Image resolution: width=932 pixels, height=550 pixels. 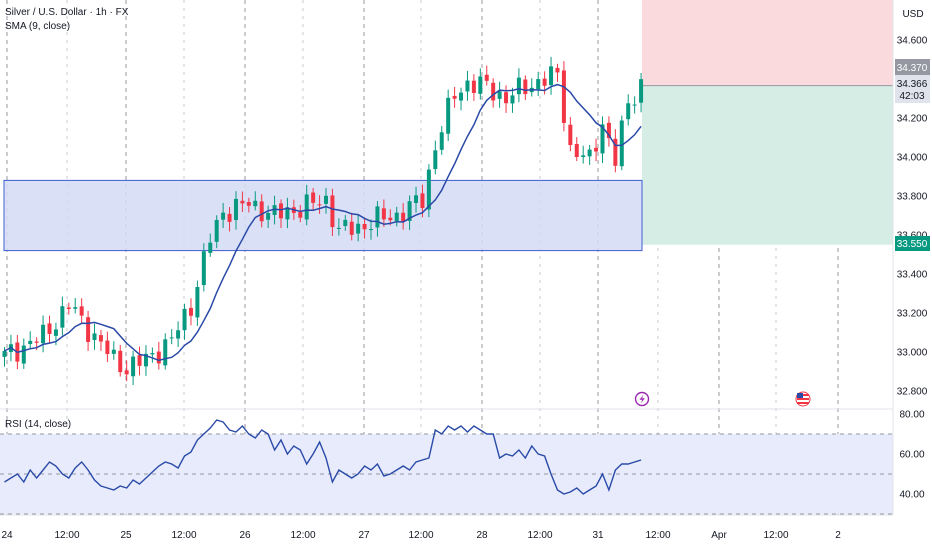 I want to click on short-position-tool, so click(x=767, y=122).